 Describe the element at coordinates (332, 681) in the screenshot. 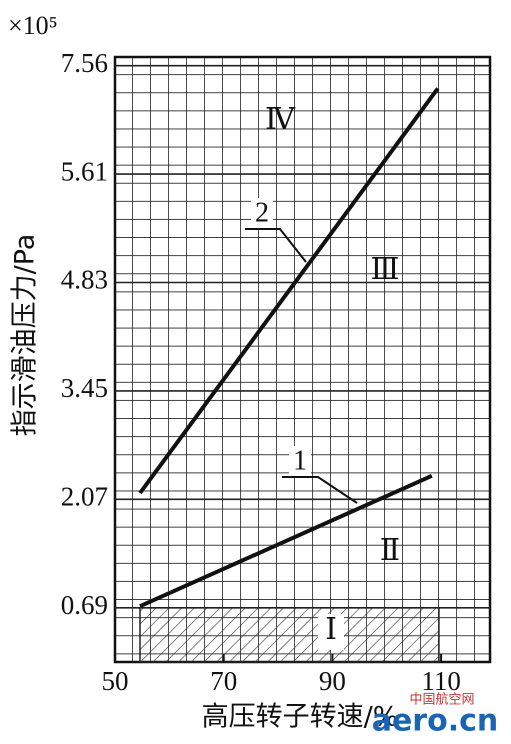

I see `x-tick-label: 90` at that location.